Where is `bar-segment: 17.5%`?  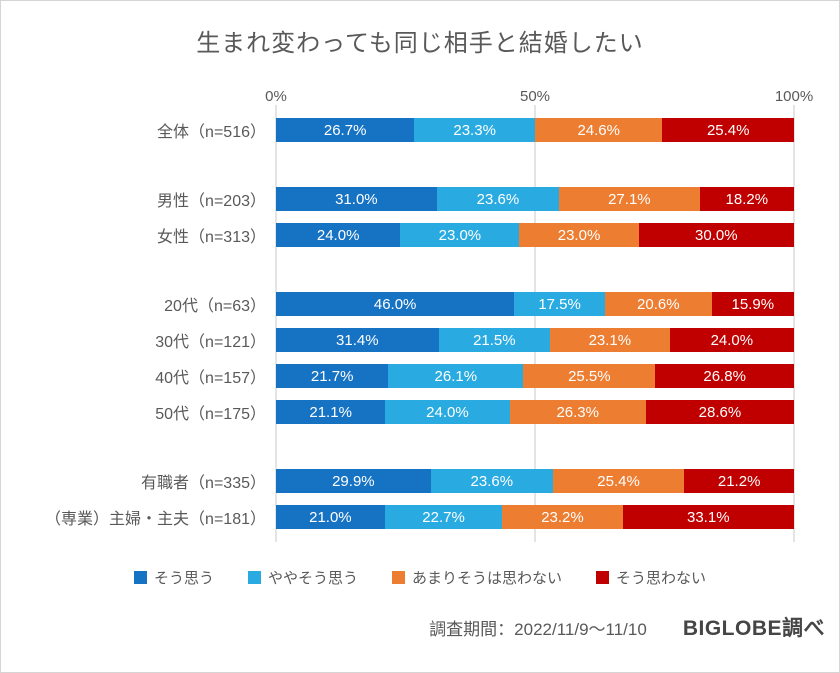 bar-segment: 17.5% is located at coordinates (559, 304).